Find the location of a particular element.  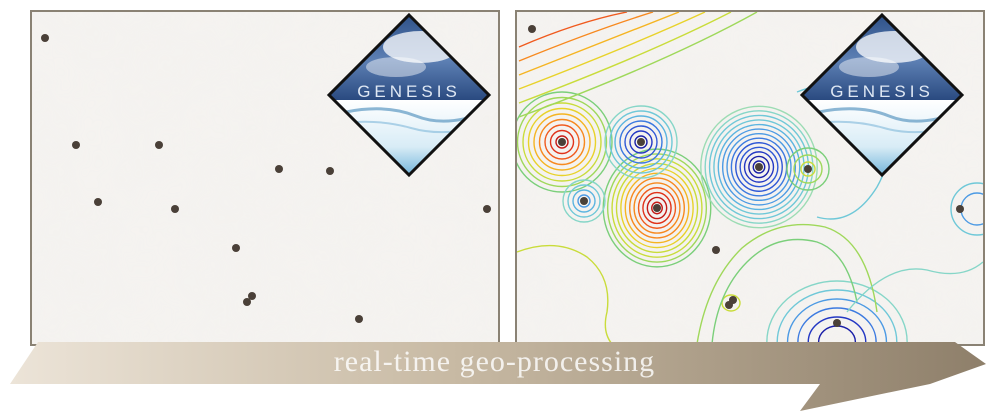

process-caption: real-time geo-processing is located at coordinates (494, 361).